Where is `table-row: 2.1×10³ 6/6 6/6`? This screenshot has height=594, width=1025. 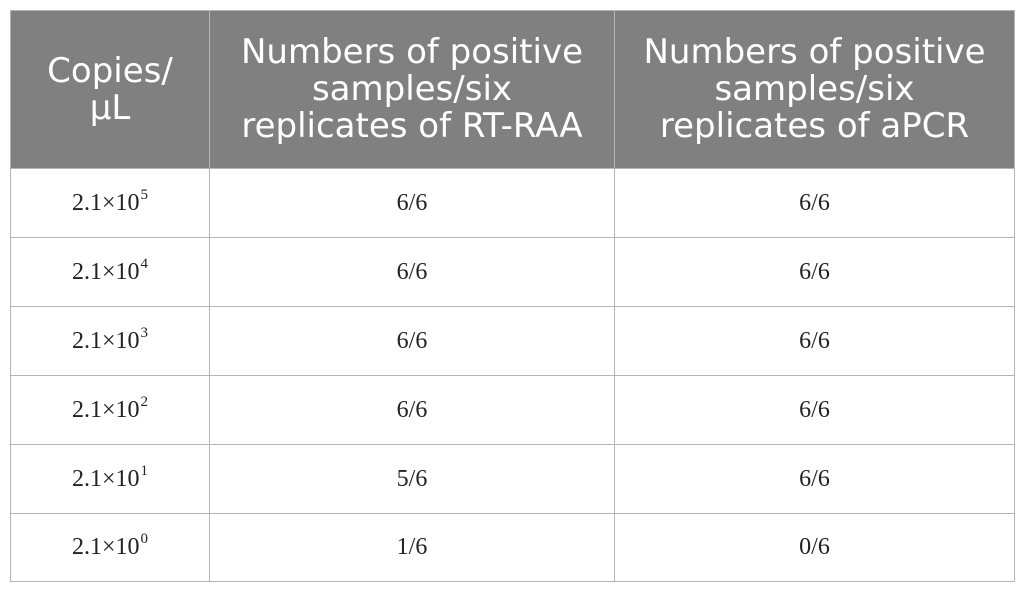
table-row: 2.1×10³ 6/6 6/6 is located at coordinates (512, 341).